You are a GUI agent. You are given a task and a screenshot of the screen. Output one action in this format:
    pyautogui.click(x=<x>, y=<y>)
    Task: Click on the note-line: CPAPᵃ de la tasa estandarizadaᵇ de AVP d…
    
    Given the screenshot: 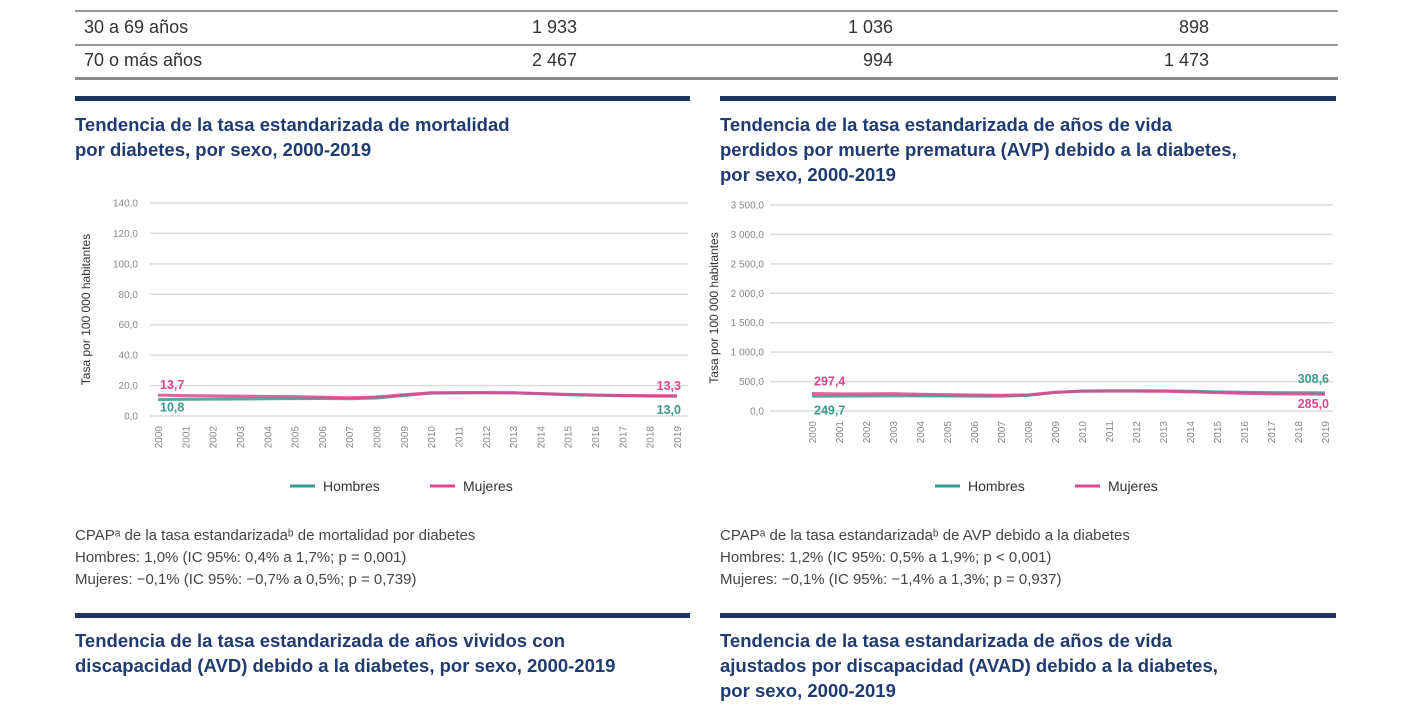 What is the action you would take?
    pyautogui.click(x=925, y=535)
    